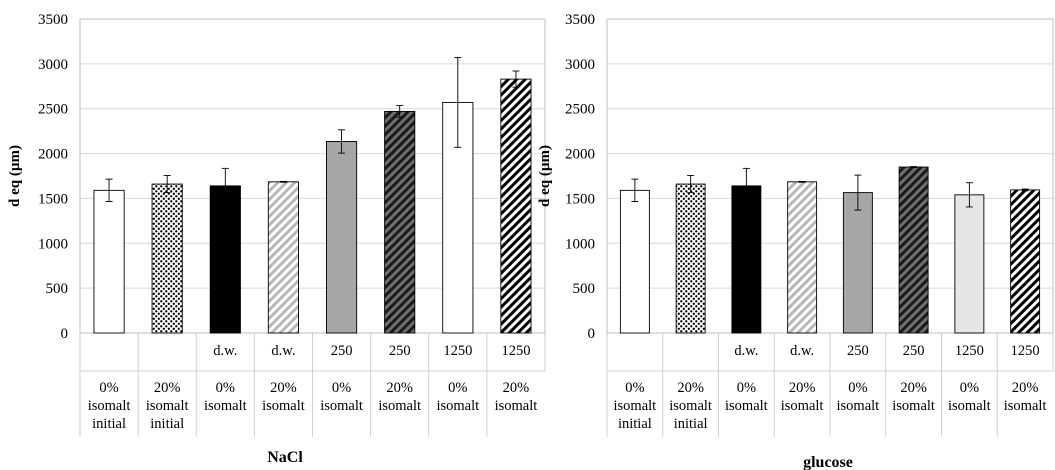  Describe the element at coordinates (828, 462) in the screenshot. I see `chart-title: glucose` at that location.